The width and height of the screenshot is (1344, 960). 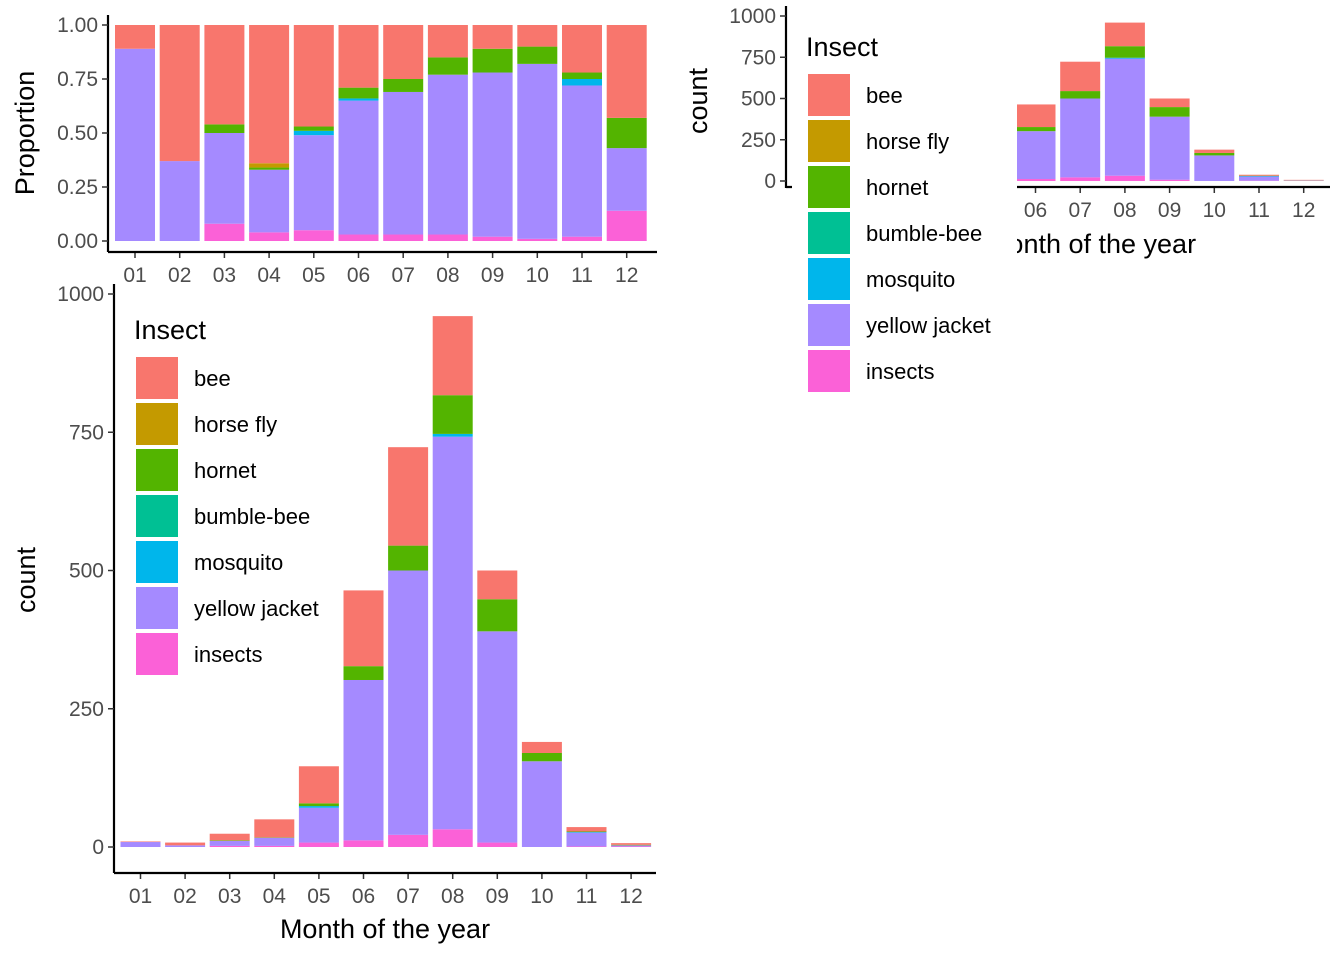 What do you see at coordinates (157, 608) in the screenshot?
I see `legend-key-yellow-jacket` at bounding box center [157, 608].